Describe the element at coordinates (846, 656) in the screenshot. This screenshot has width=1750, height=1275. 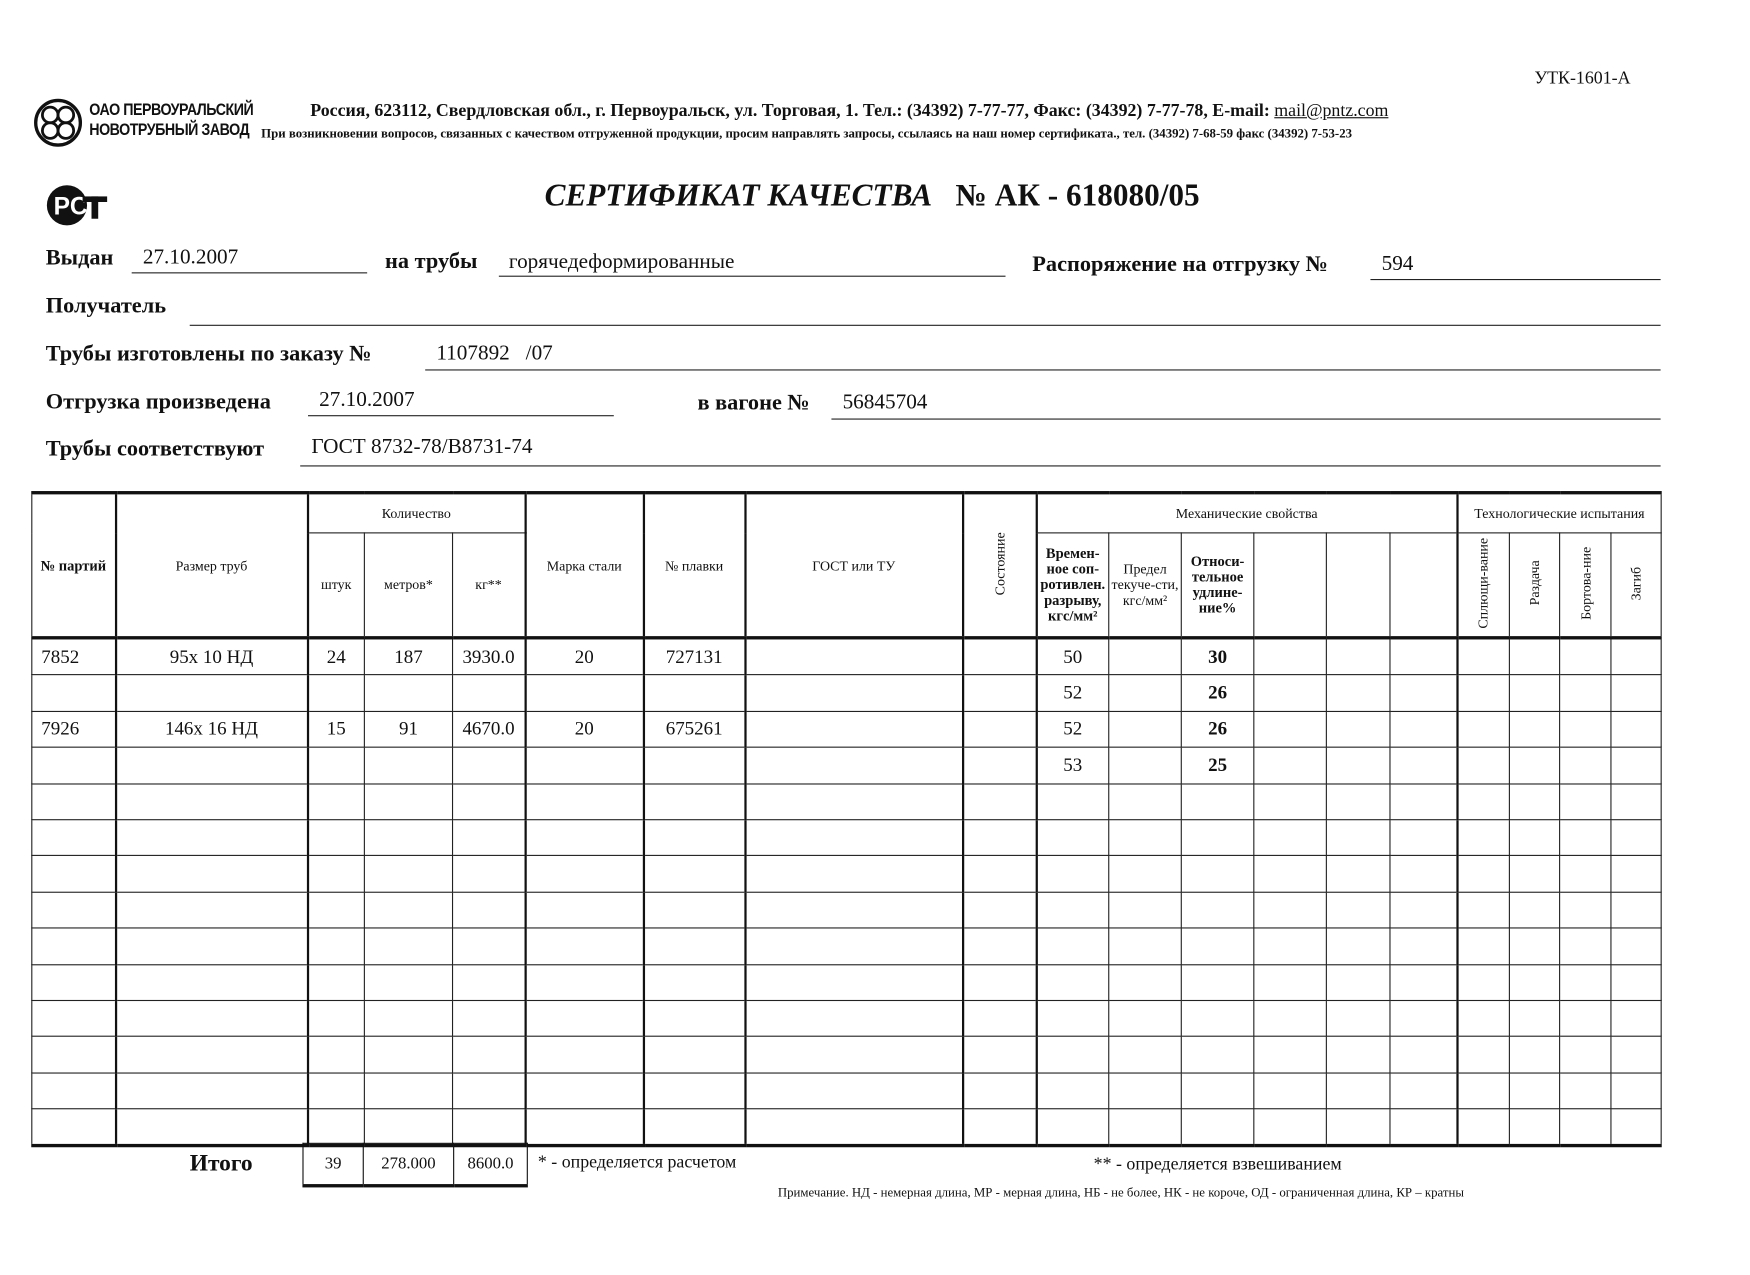
I see `table-row: 7852 95x 10 НД 24 187 3930.0 20 727131 50 30` at that location.